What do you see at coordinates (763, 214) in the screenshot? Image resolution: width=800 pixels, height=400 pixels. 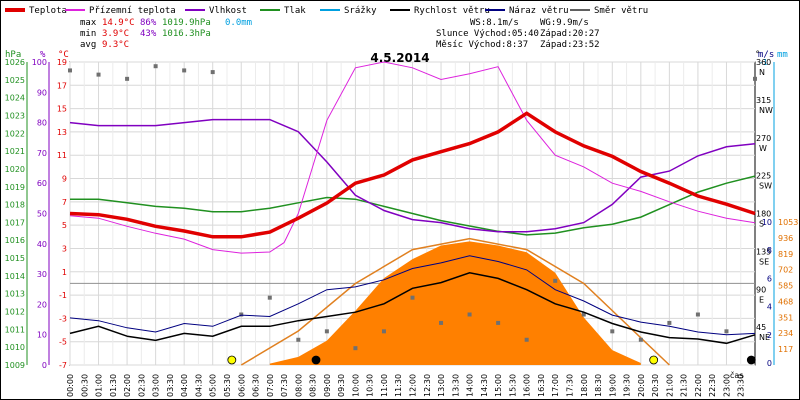 I see `tick-dir: 180` at bounding box center [763, 214].